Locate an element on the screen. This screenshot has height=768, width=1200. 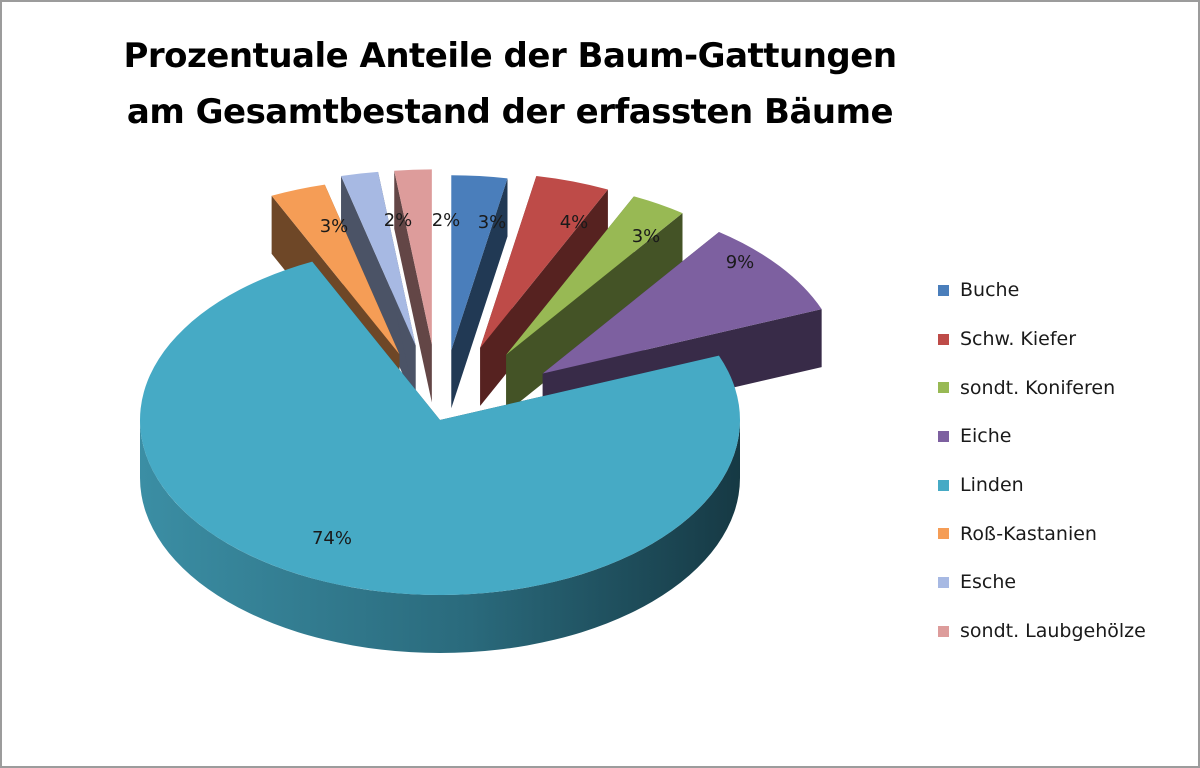
legend-item-sondt-laubgeh-lze: sondt. Laubgehölze is located at coordinates (1063, 631).